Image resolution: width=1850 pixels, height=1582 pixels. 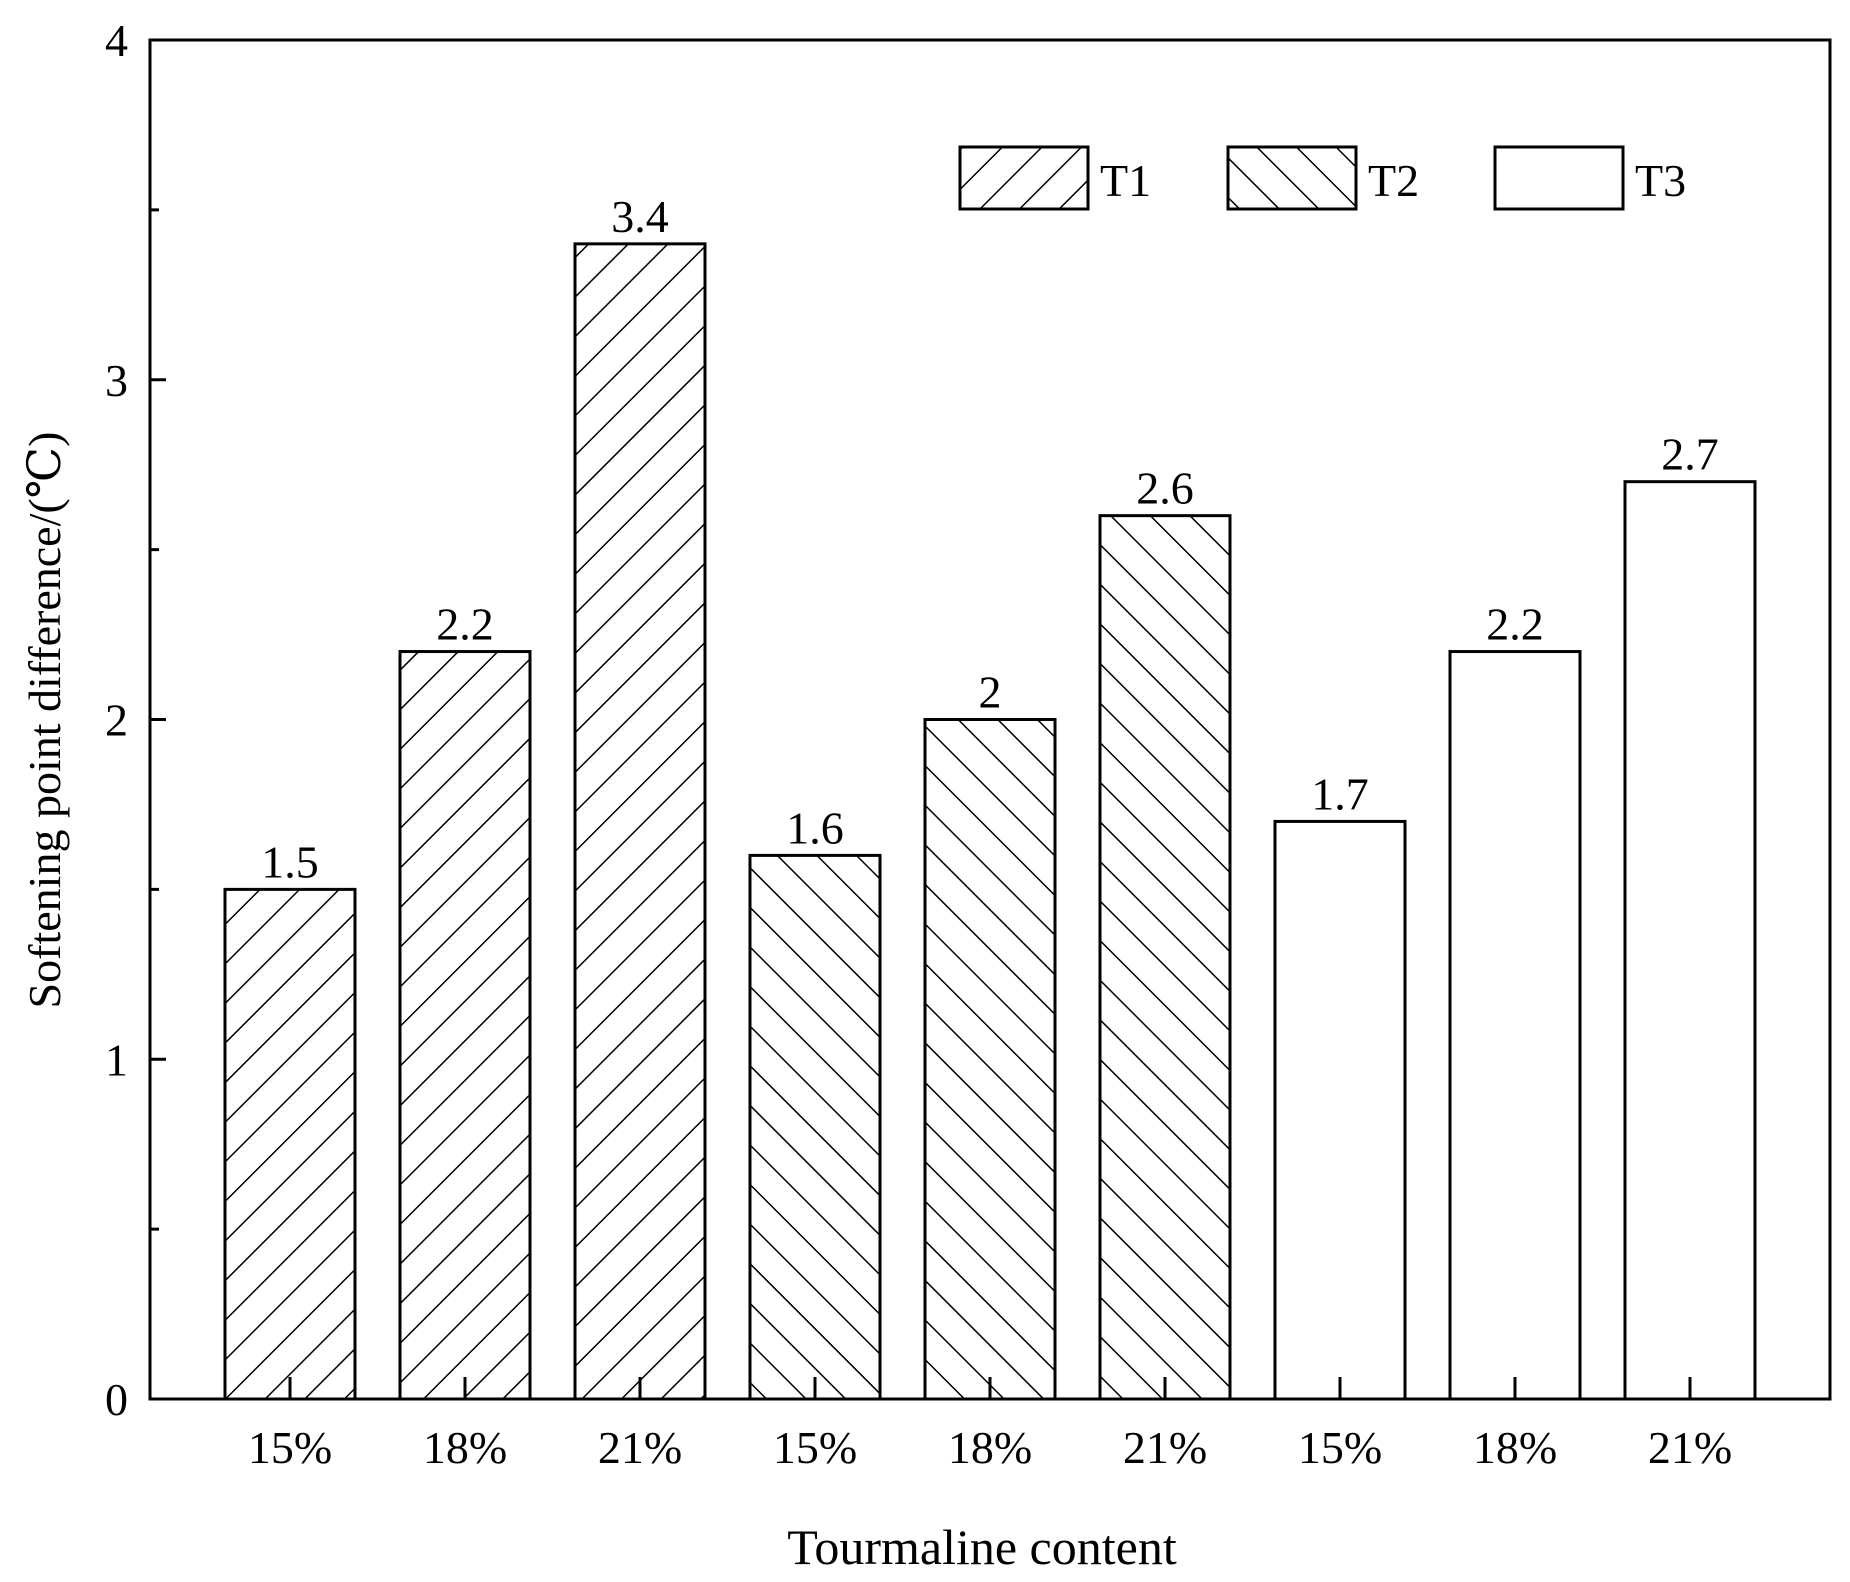 I want to click on x-axis-title: Tourmaline content, so click(x=982, y=1547).